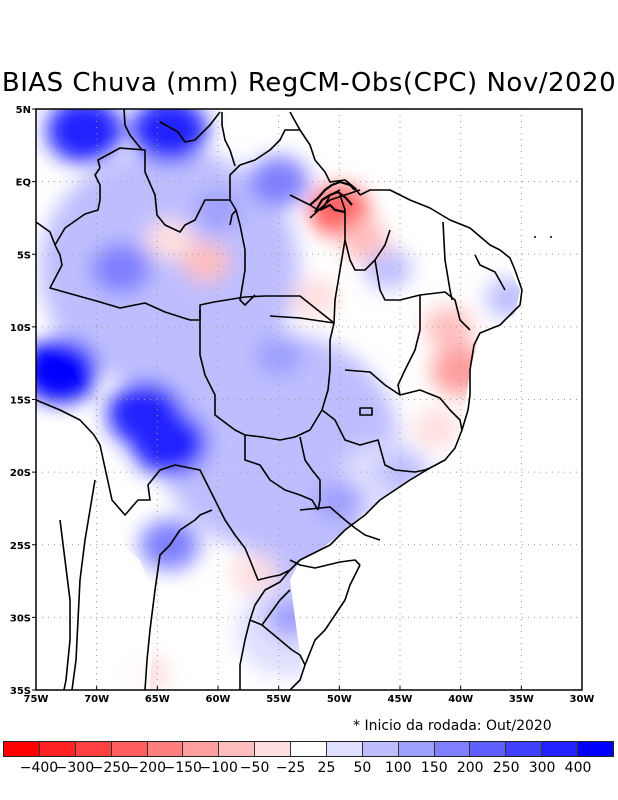 Image resolution: width=618 pixels, height=800 pixels. What do you see at coordinates (398, 768) in the screenshot?
I see `colorbar-label: 100` at bounding box center [398, 768].